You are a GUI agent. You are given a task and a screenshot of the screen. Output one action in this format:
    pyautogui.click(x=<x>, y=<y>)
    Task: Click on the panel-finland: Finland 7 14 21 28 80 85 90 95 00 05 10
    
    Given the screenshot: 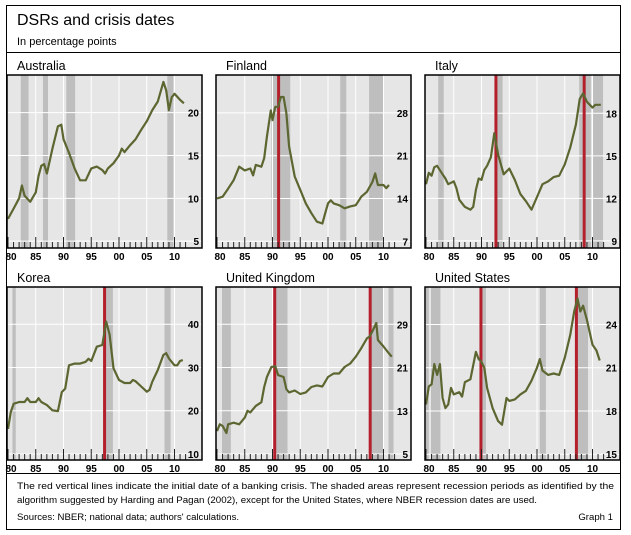 What is the action you would take?
    pyautogui.click(x=313, y=161)
    